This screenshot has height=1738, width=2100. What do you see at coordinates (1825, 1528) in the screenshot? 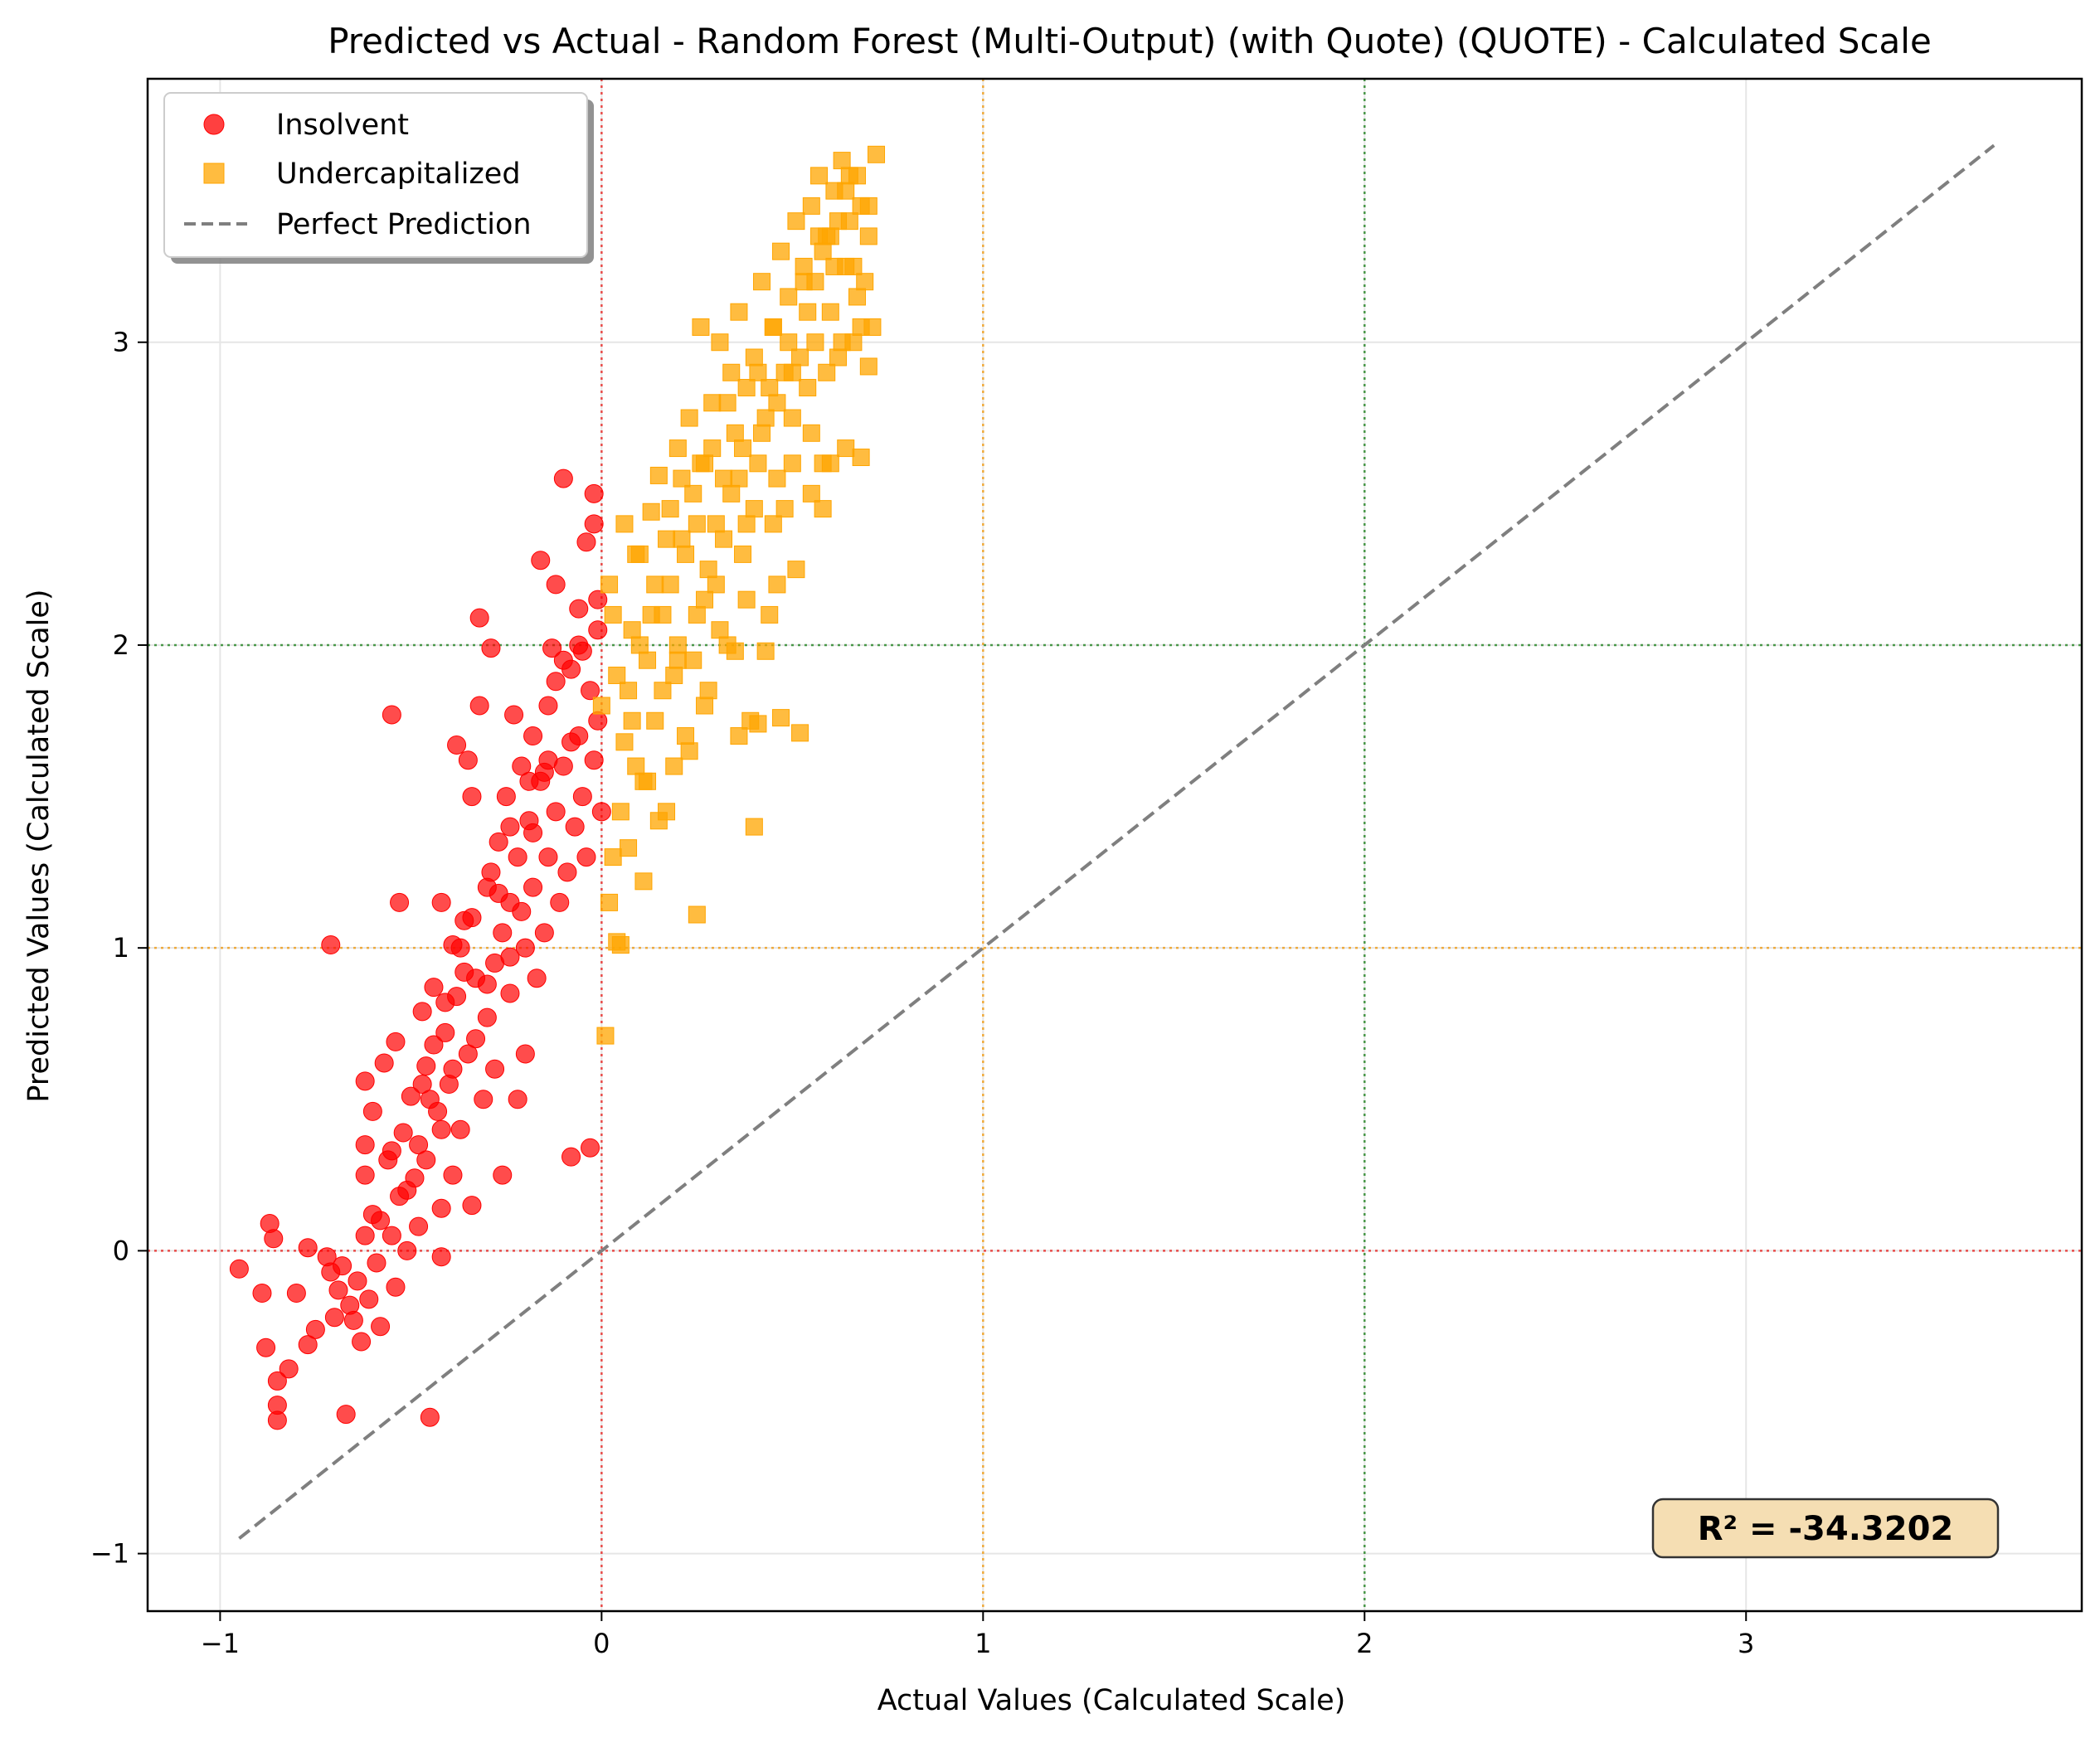
I see `r2-annotation: R² = -34.3202` at bounding box center [1825, 1528].